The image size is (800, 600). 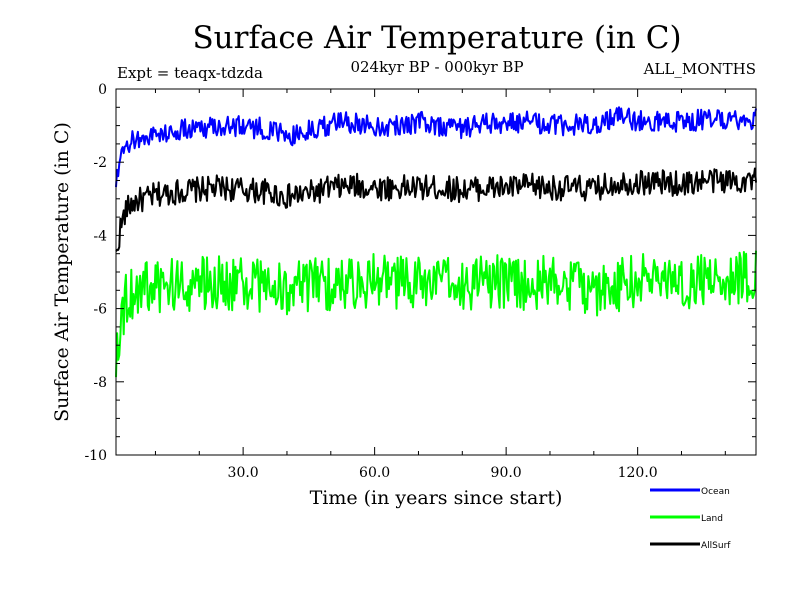 I want to click on chart-title: Surface Air Temperature (in C), so click(x=436, y=38).